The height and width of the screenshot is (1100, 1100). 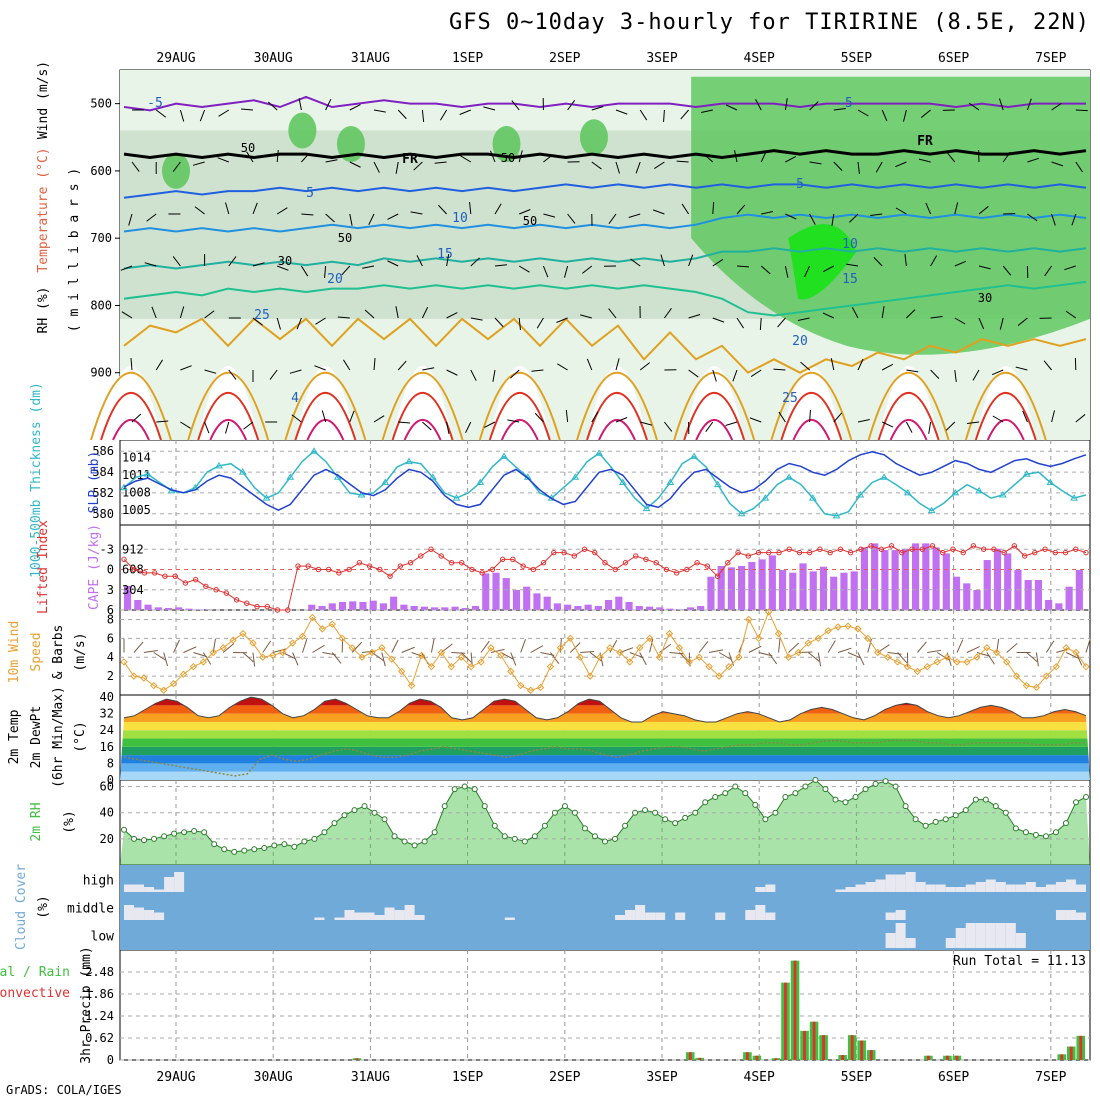 I want to click on cloud-low-bar, so click(x=950, y=943).